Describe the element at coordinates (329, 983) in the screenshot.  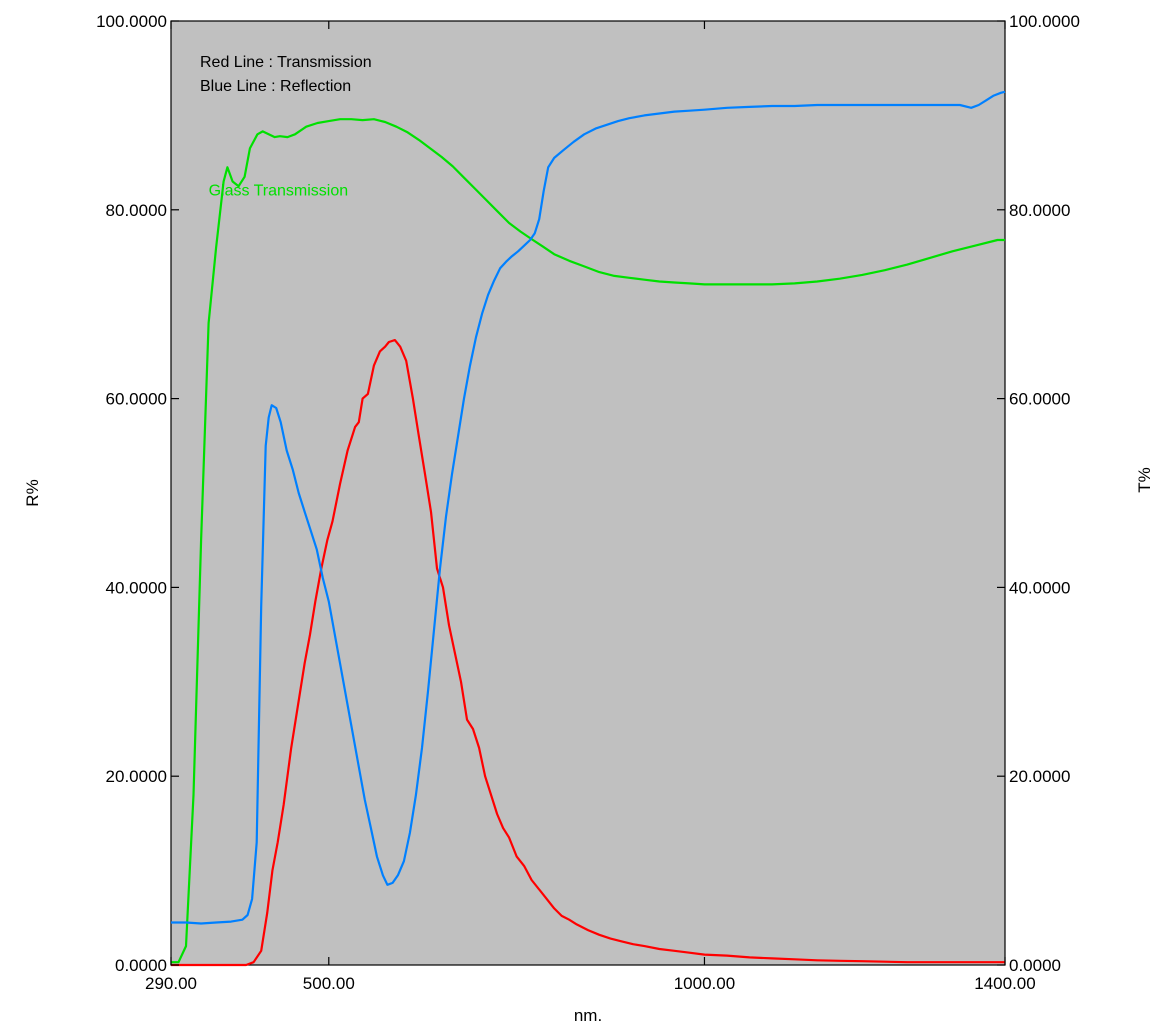
I see `x-tick-label: 500.00` at that location.